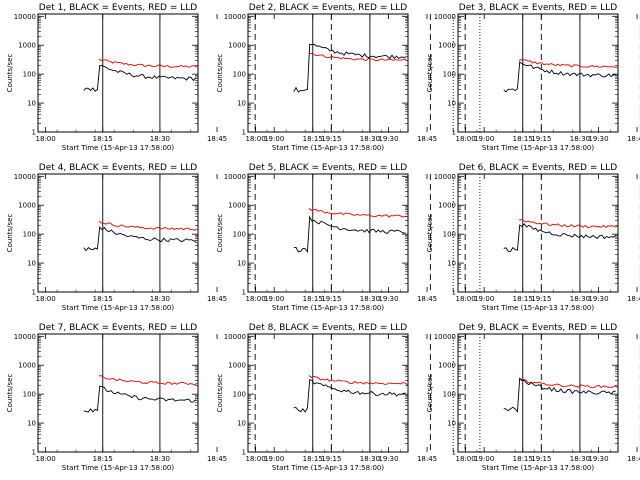 This screenshot has width=640, height=480. What do you see at coordinates (118, 8) in the screenshot?
I see `panel-title: Det 1, BLACK = Events, RED = LLD` at bounding box center [118, 8].